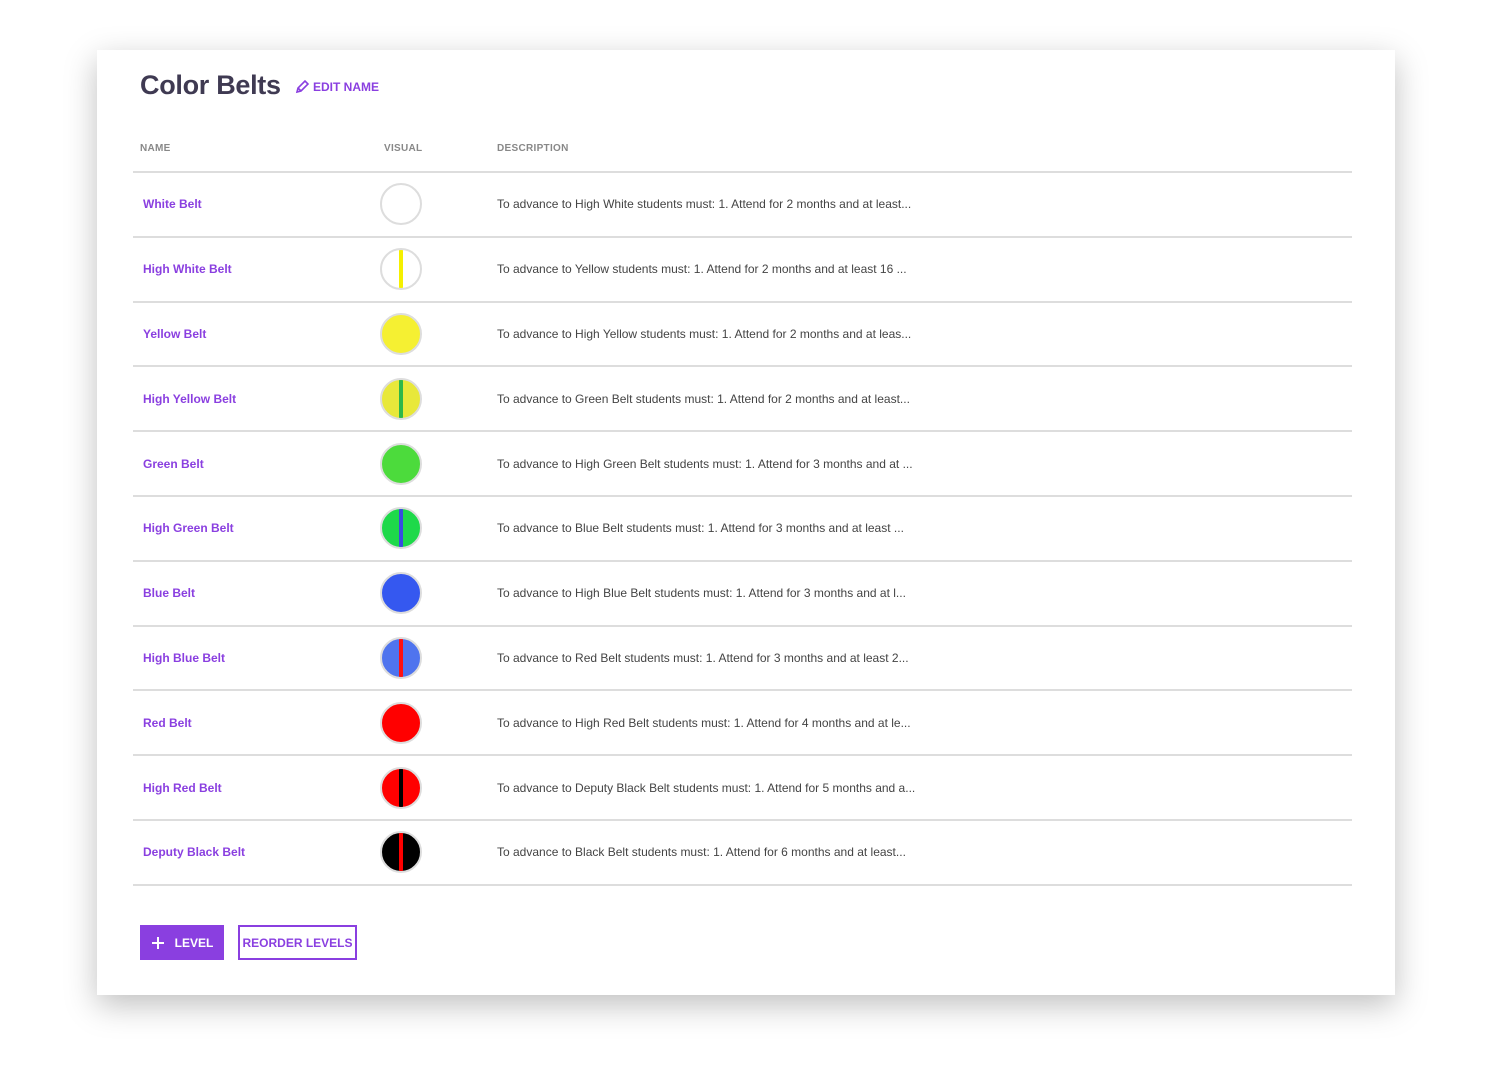 The height and width of the screenshot is (1080, 1488). Describe the element at coordinates (194, 852) in the screenshot. I see `belt-name-link: Deputy Black Belt` at that location.